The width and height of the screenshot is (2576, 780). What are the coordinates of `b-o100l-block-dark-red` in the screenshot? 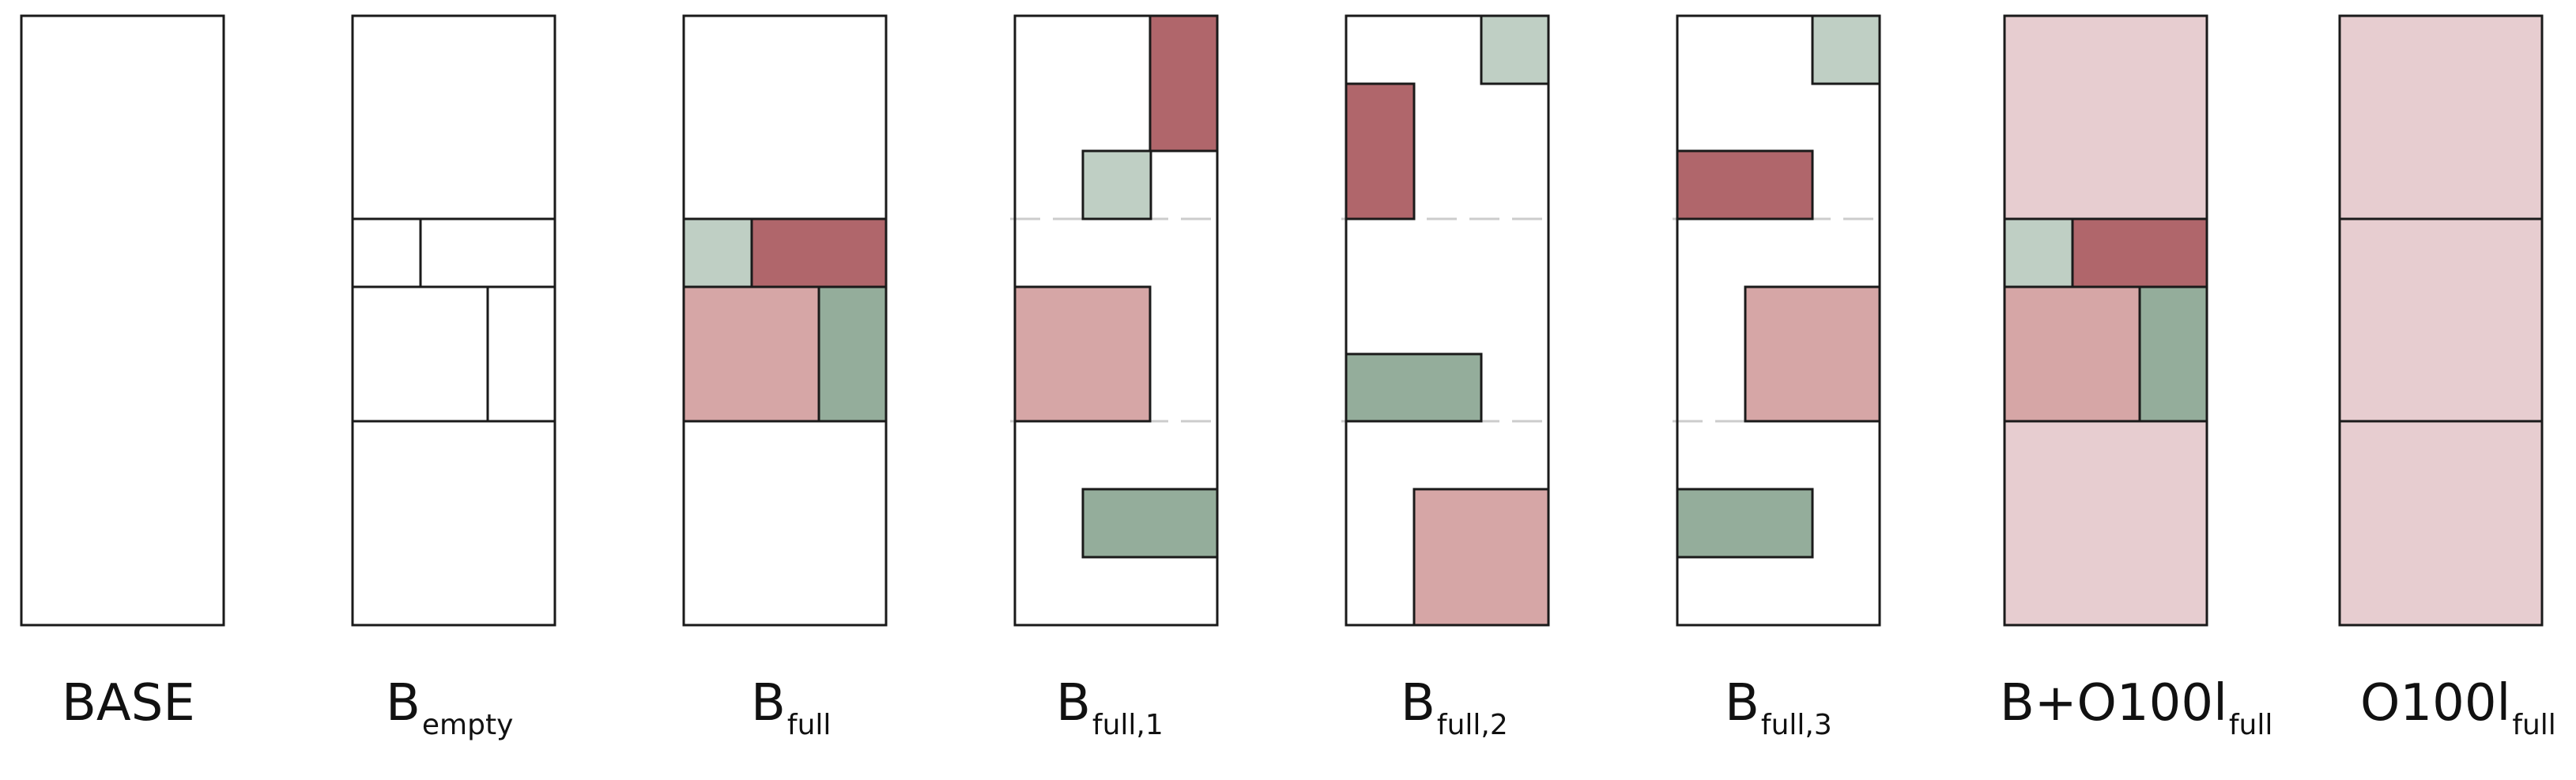 It's located at (2139, 252).